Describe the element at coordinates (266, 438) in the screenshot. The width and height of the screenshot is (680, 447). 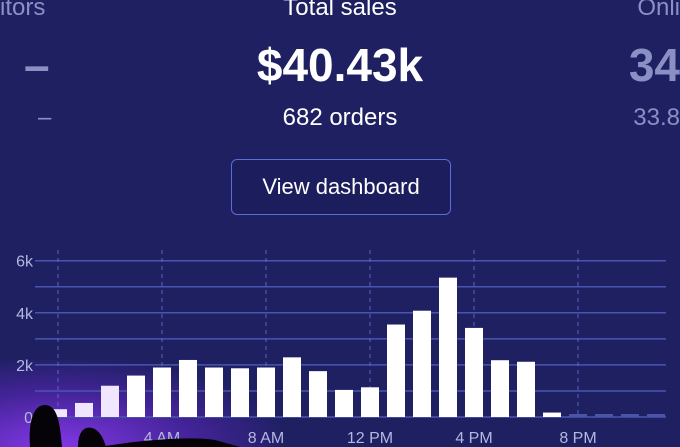
I see `x-tick-label: 8 AM` at that location.